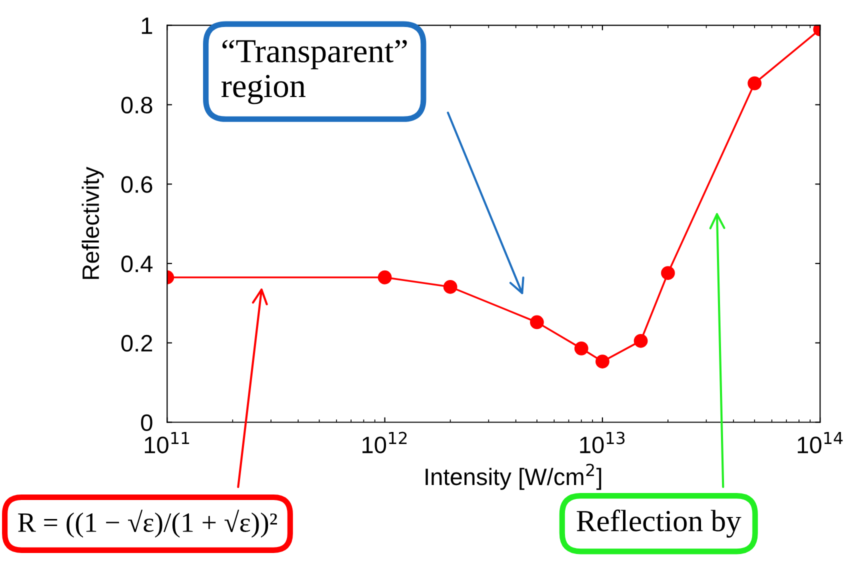 The image size is (866, 563). What do you see at coordinates (514, 477) in the screenshot?
I see `x-axis-title: Intensity [W/cm$^{2}$]` at bounding box center [514, 477].